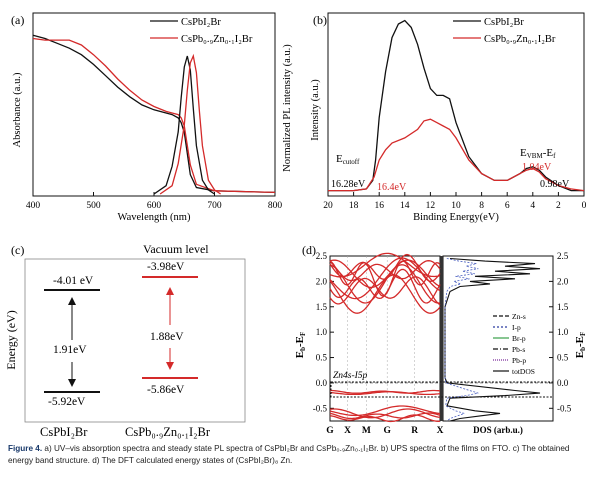 The height and width of the screenshot is (482, 600). What do you see at coordinates (492, 339) in the screenshot?
I see `panel-d-dos` at bounding box center [492, 339].